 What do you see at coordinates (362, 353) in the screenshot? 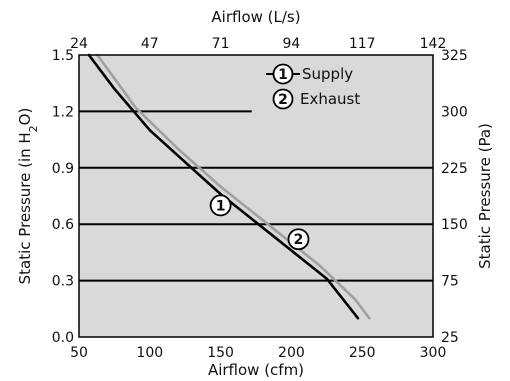
I see `x-tick-label-bottom: 250` at bounding box center [362, 353].